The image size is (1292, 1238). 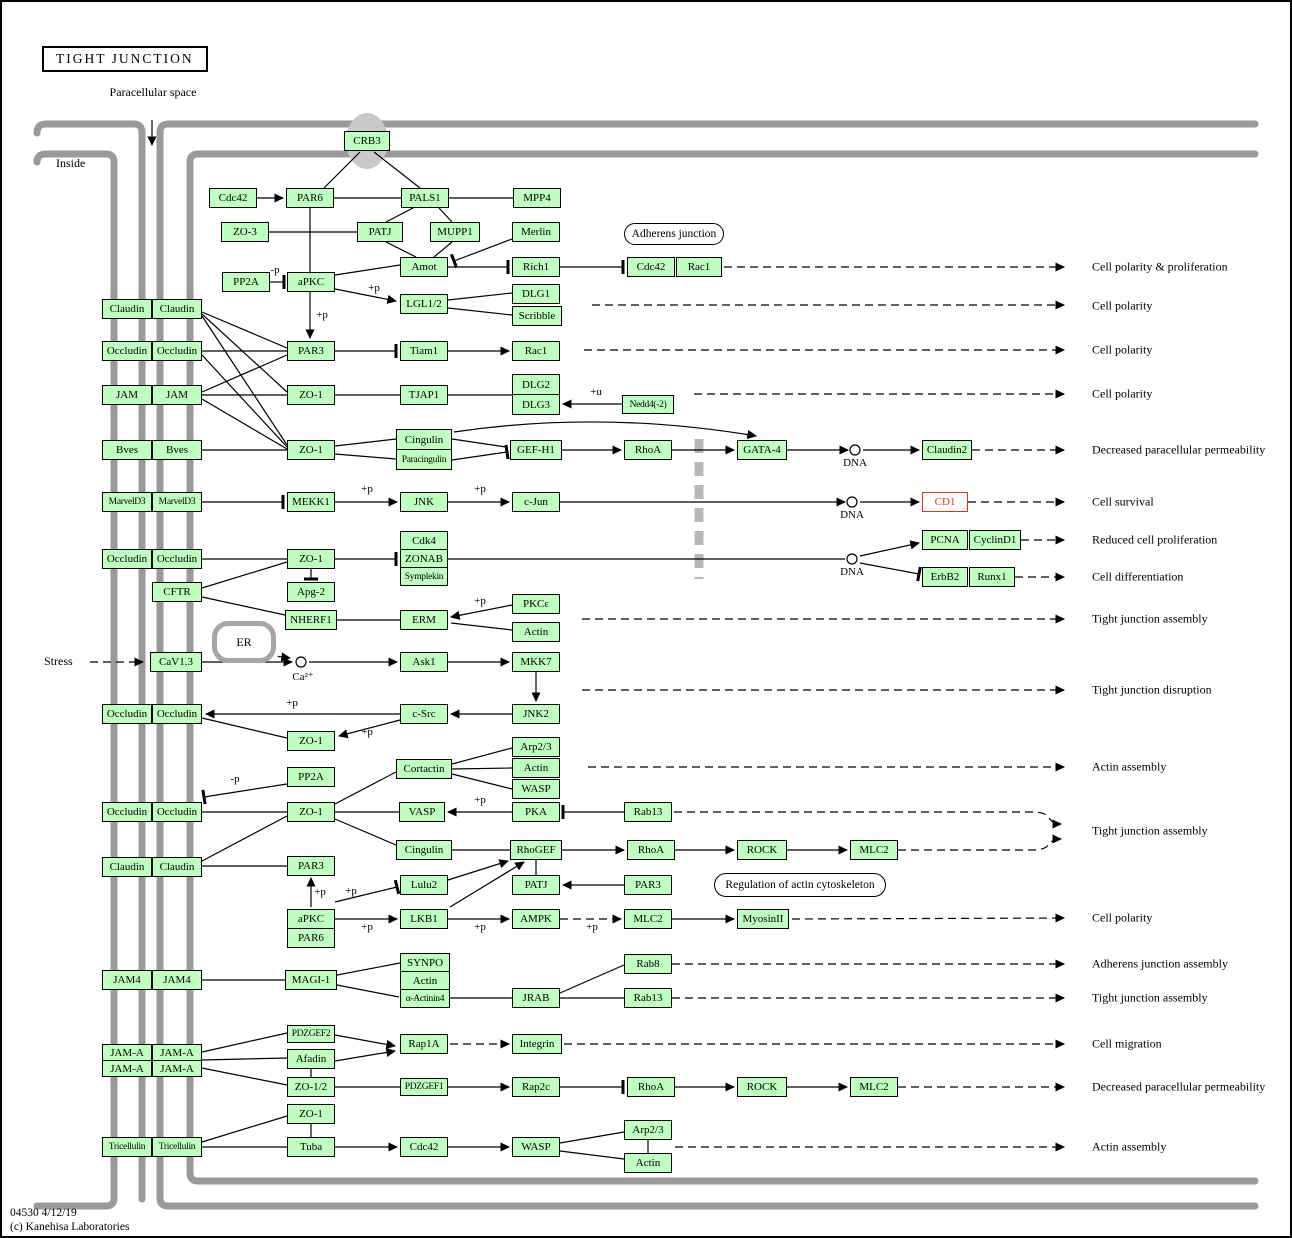 I want to click on node-myosinii: MyosinII, so click(x=763, y=919).